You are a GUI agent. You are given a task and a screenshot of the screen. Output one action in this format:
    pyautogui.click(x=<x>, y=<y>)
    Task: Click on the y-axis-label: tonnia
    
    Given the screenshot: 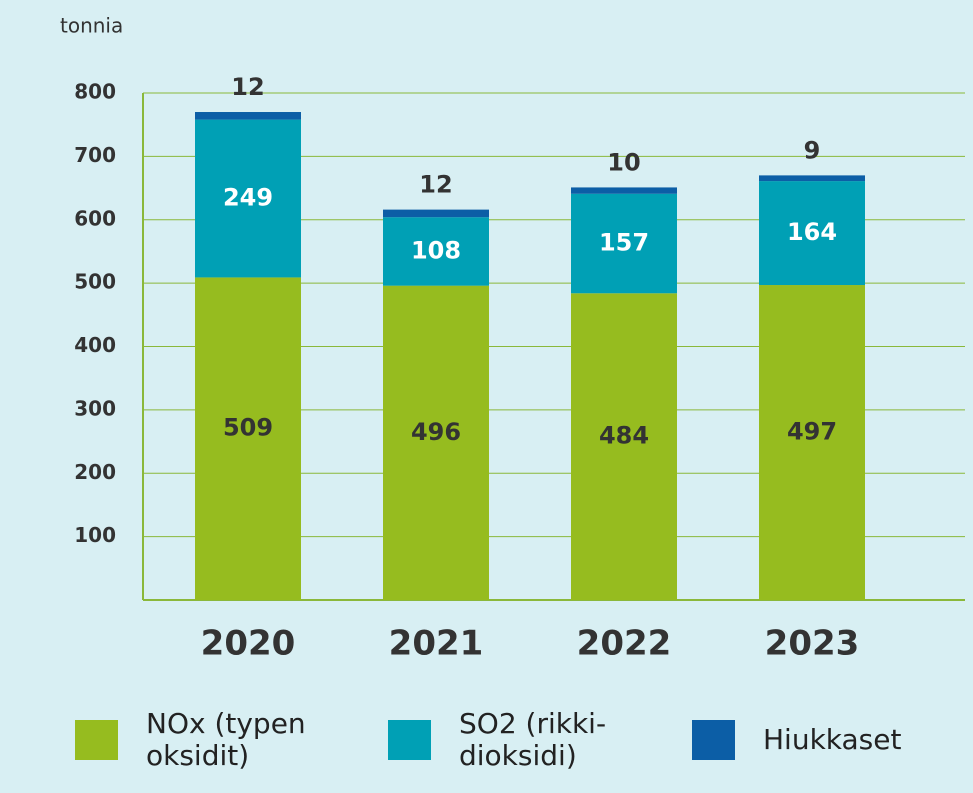 What is the action you would take?
    pyautogui.click(x=91, y=26)
    